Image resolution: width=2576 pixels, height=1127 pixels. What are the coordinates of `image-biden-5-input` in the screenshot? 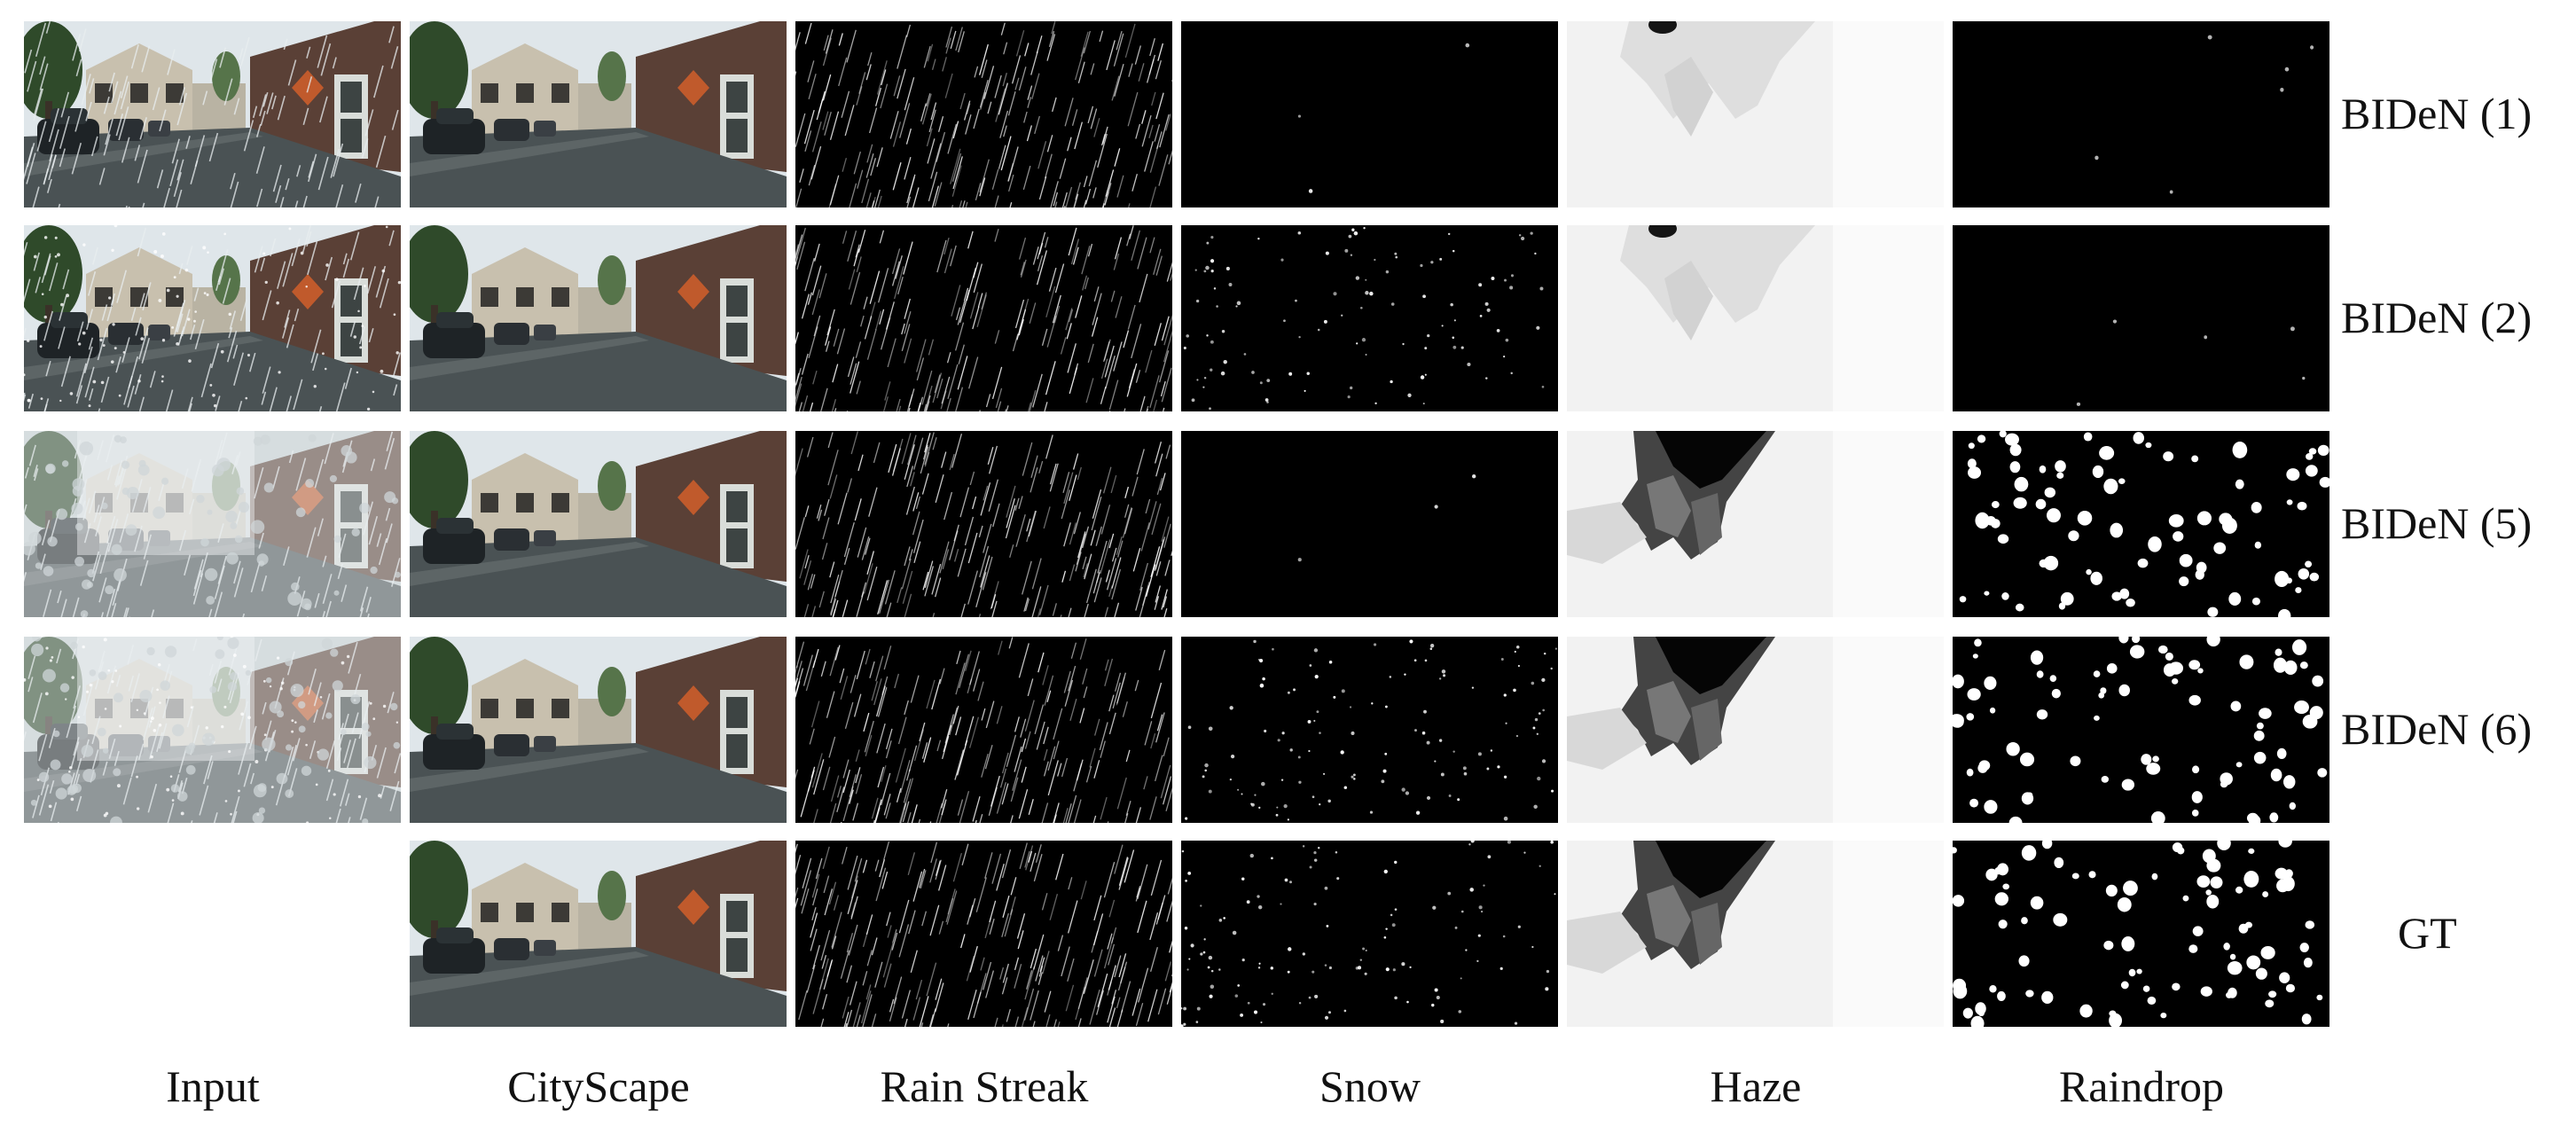 It's located at (212, 524).